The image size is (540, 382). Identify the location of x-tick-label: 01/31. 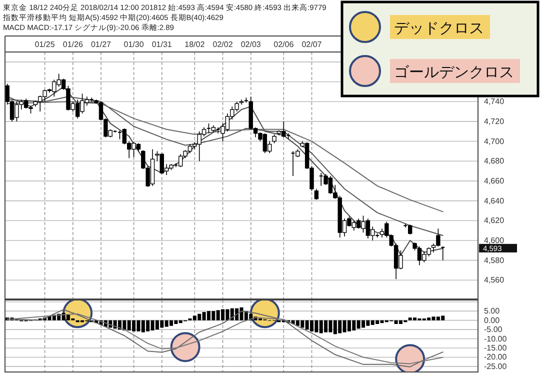
(162, 44).